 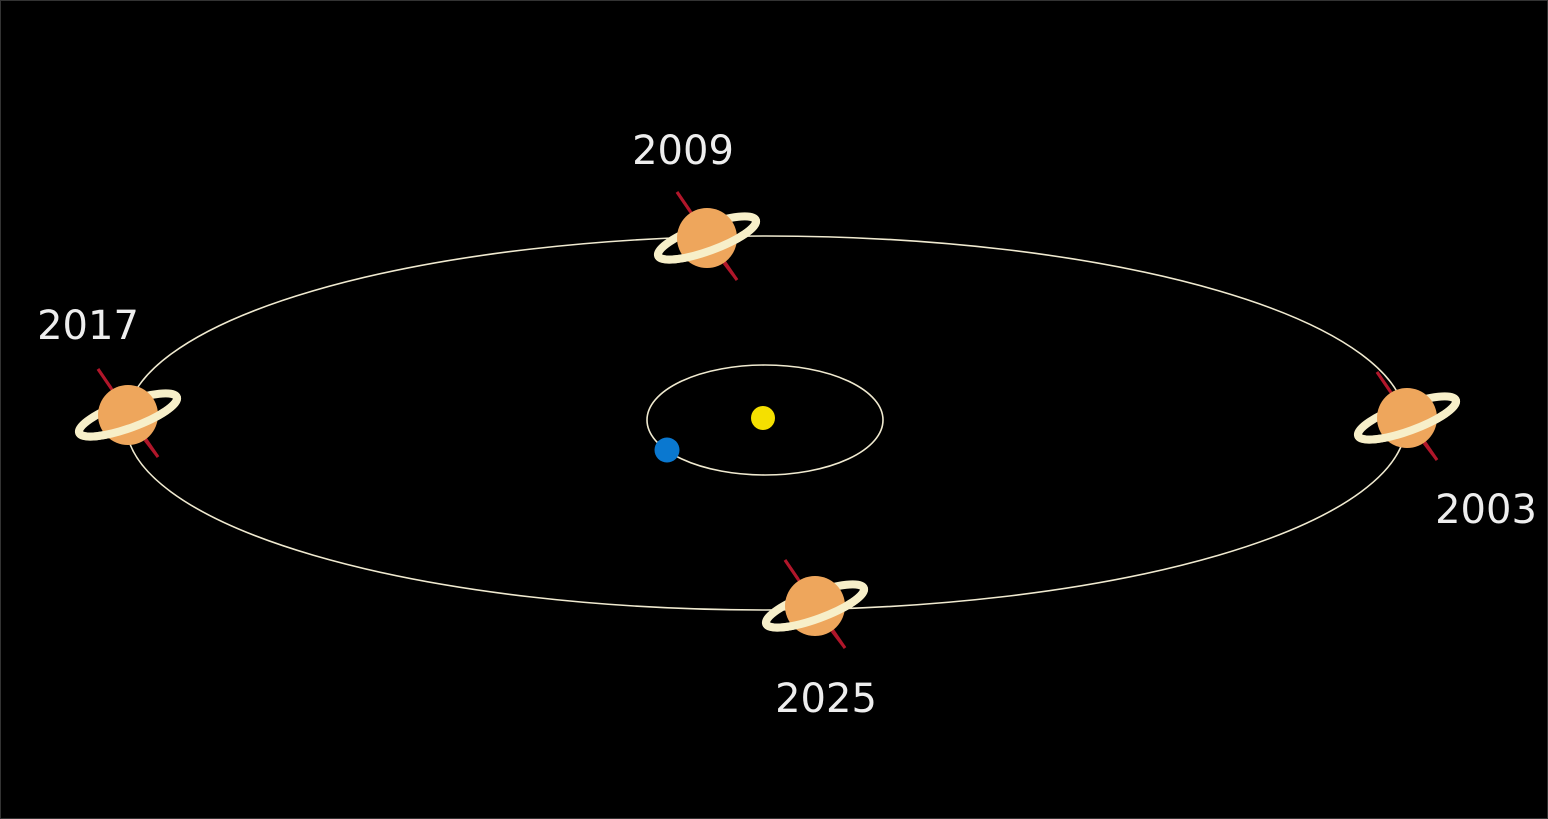 I want to click on year-label: 2017, so click(x=88, y=326).